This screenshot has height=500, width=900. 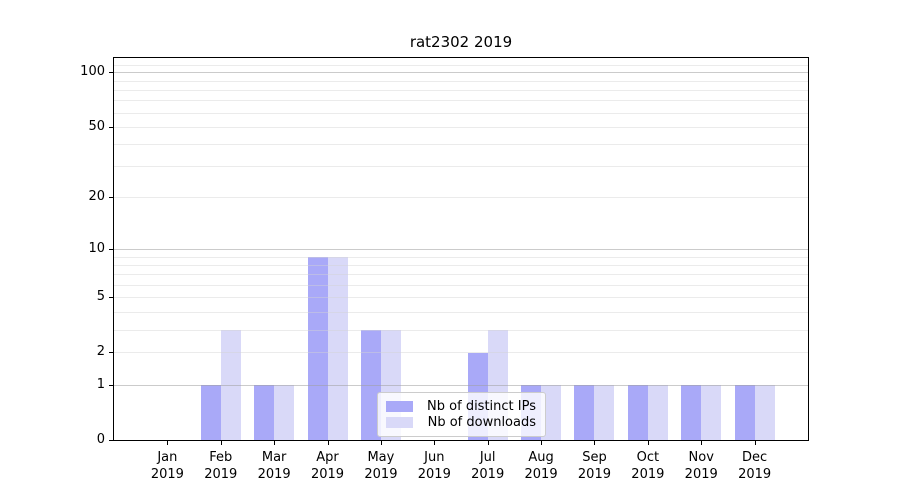 What do you see at coordinates (381, 466) in the screenshot?
I see `x-tick-label: May 2019` at bounding box center [381, 466].